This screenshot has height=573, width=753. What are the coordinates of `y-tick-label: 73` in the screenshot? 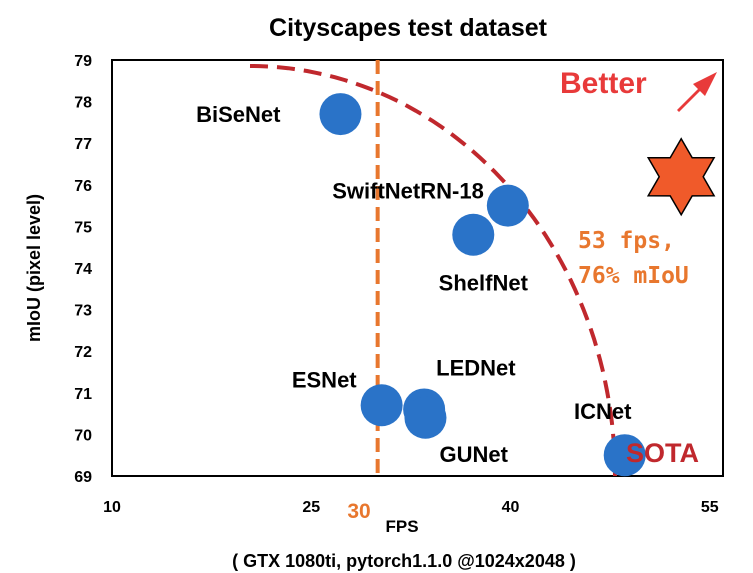 It's located at (83, 311).